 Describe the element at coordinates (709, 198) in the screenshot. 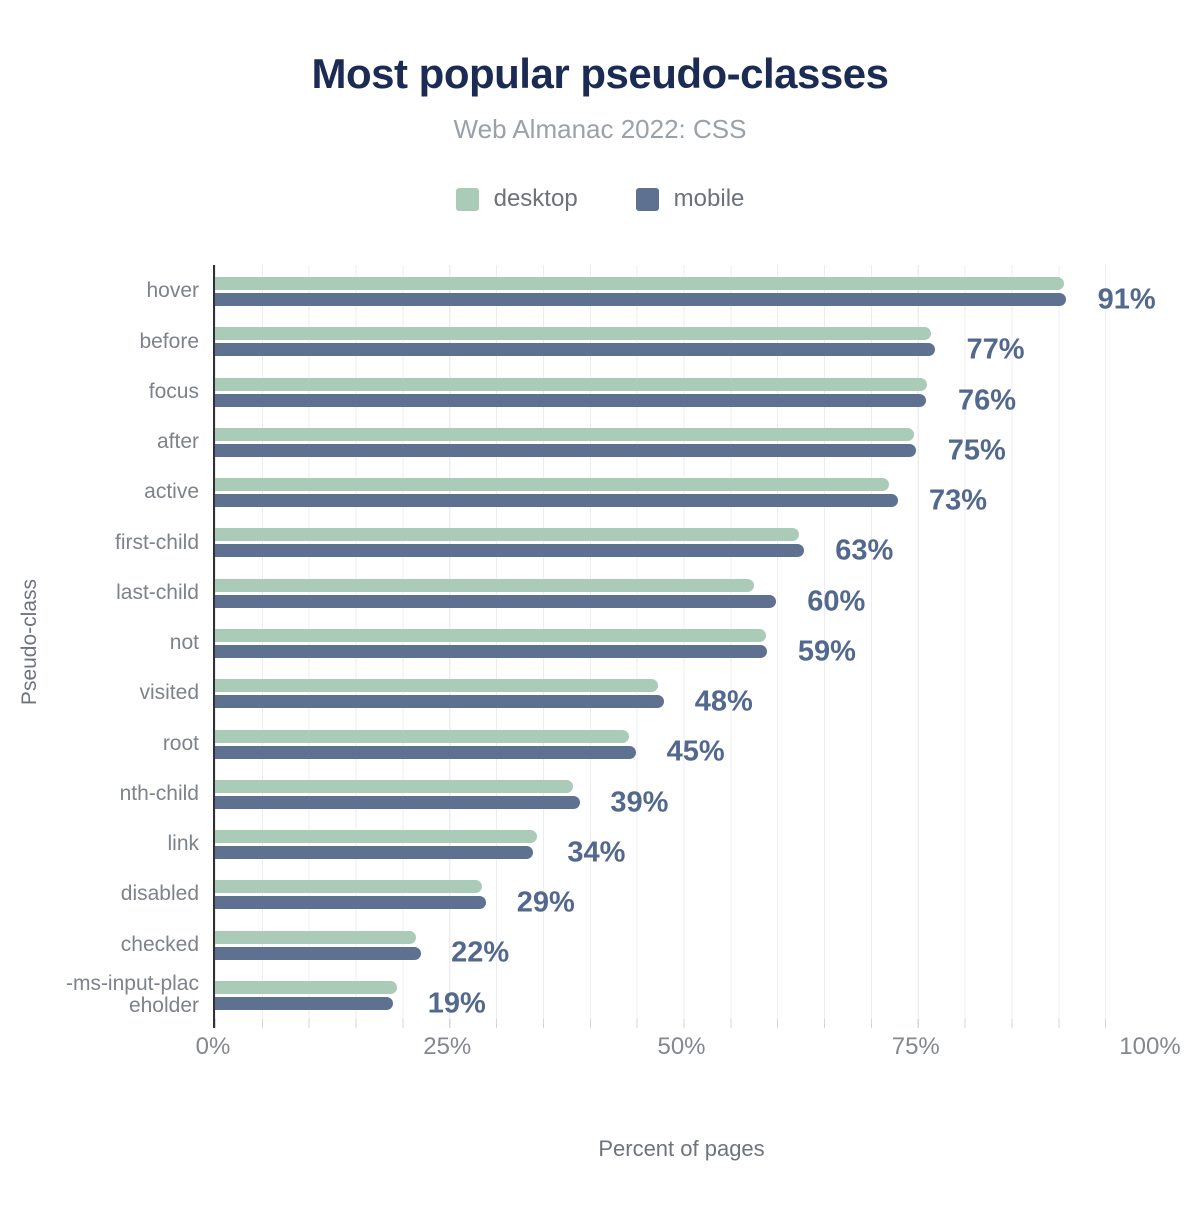

I see `legend-label: mobile` at that location.